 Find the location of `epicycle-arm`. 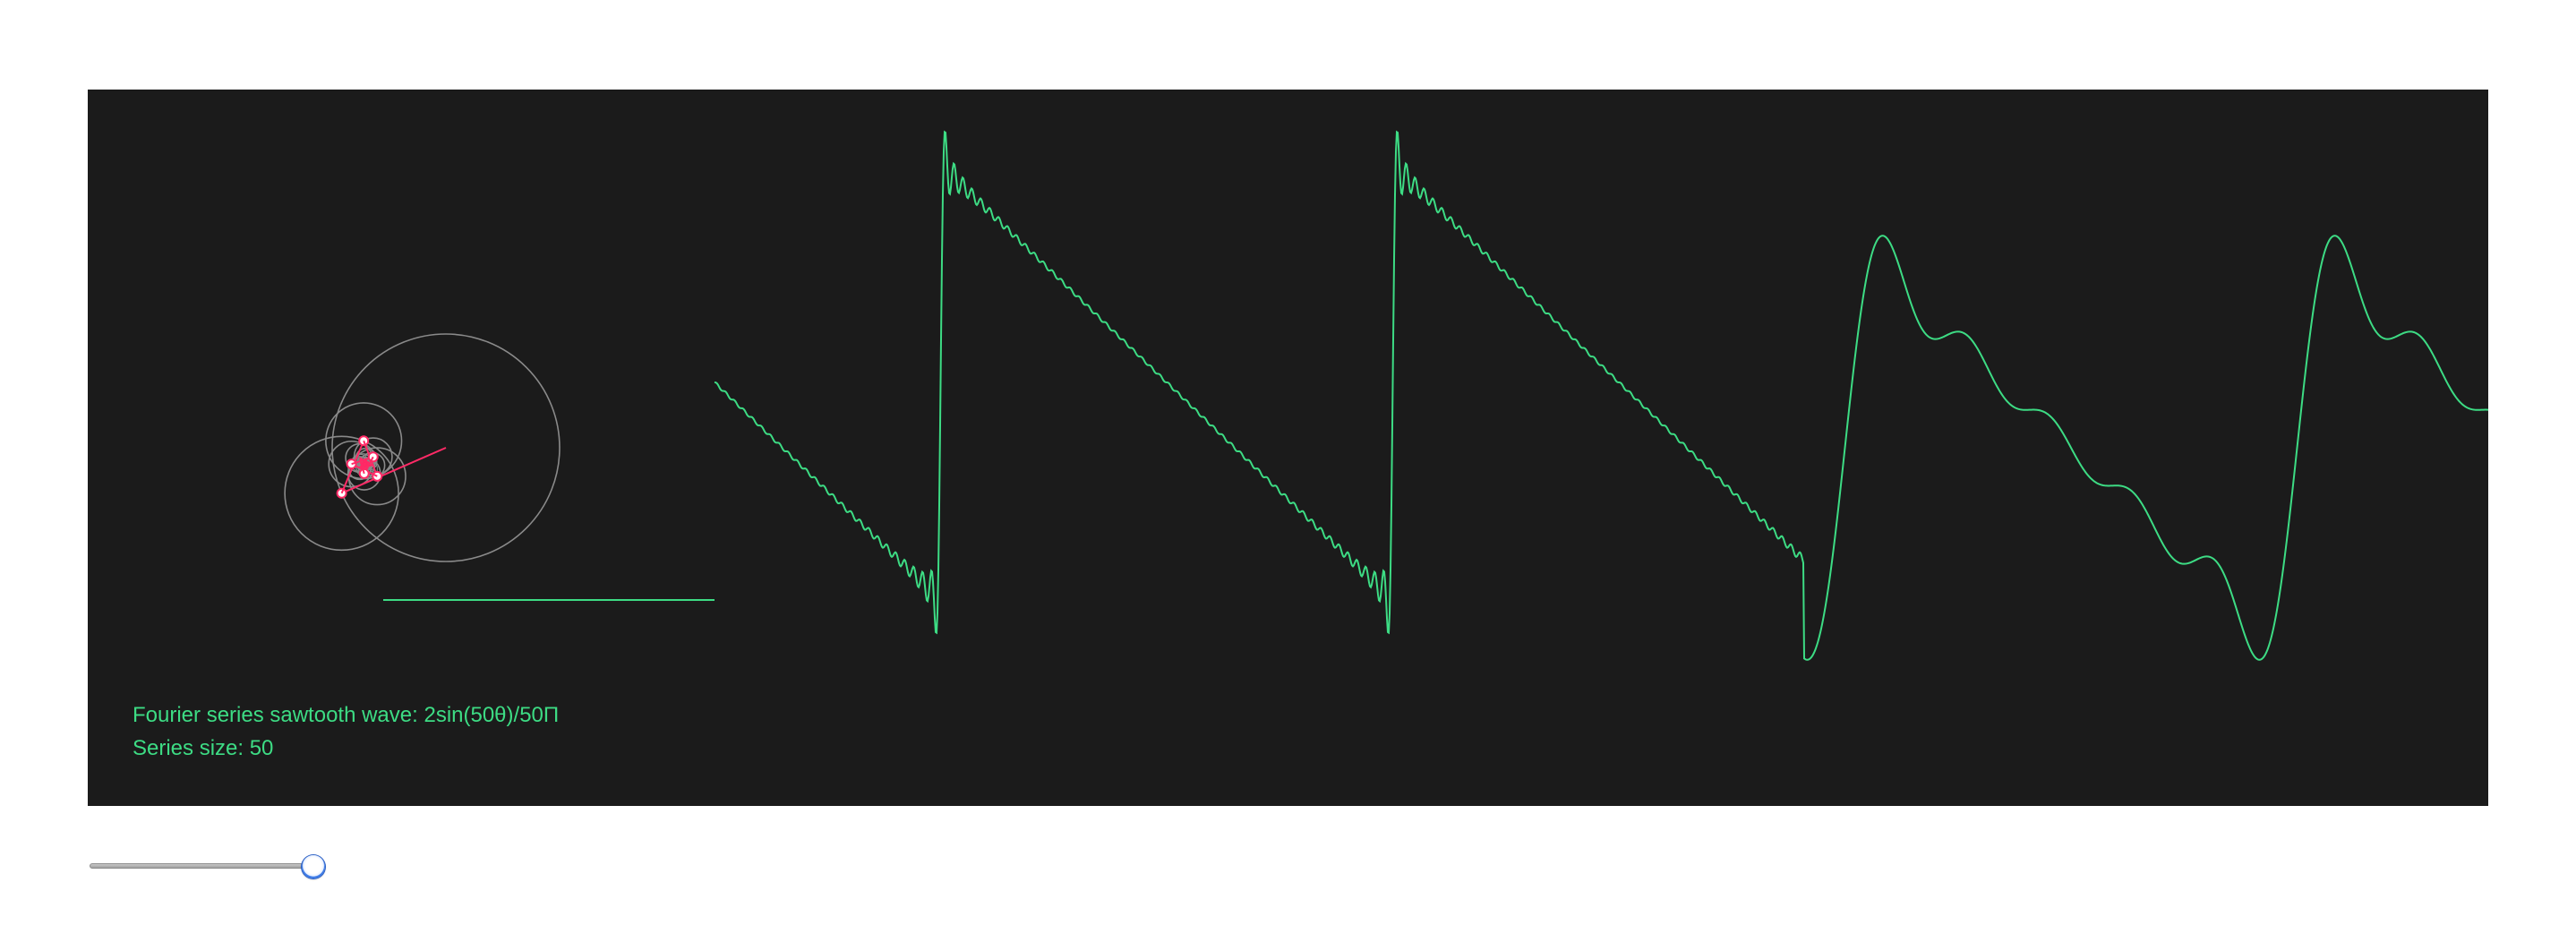

epicycle-arm is located at coordinates (394, 470).